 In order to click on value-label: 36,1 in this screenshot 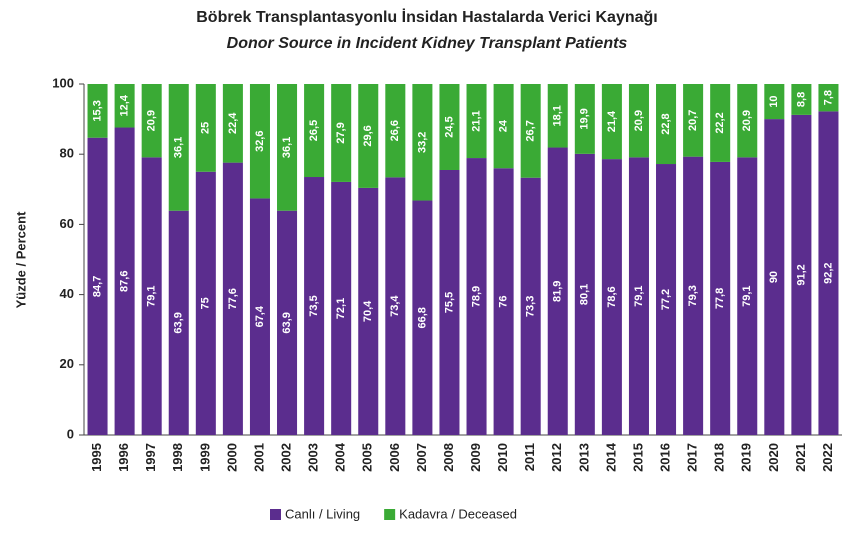, I will do `click(287, 147)`.